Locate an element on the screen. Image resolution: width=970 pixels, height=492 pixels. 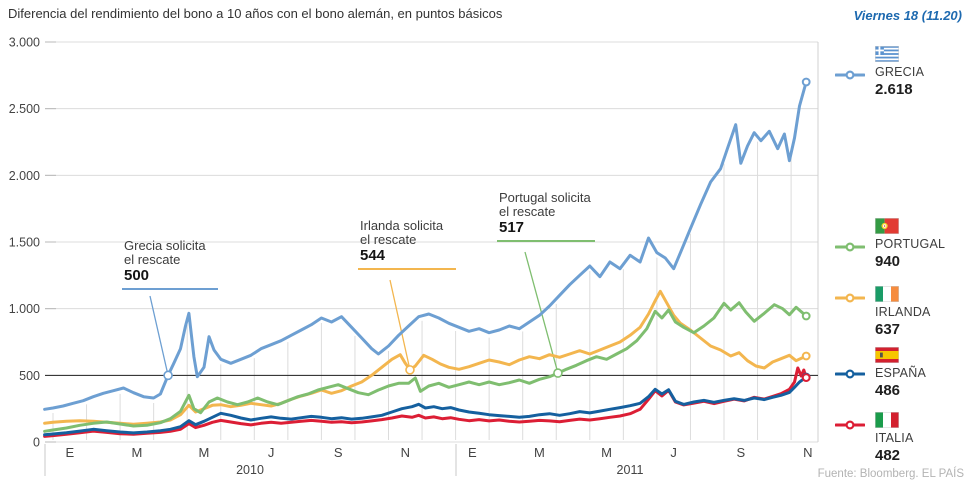
legend-item-irlanda: IRLANDA 637 is located at coordinates (903, 312).